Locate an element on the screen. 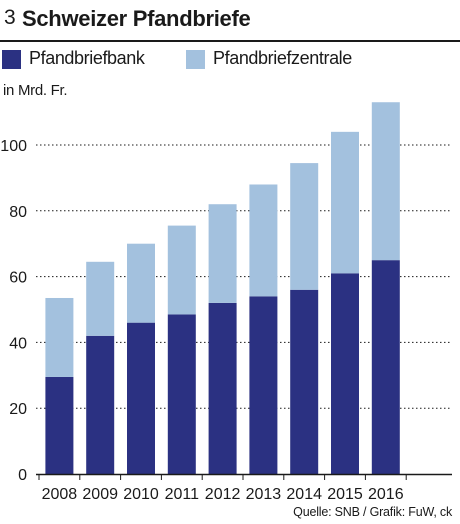 Image resolution: width=460 pixels, height=524 pixels. bar-pfandbriefzentrale-2010 is located at coordinates (141, 283).